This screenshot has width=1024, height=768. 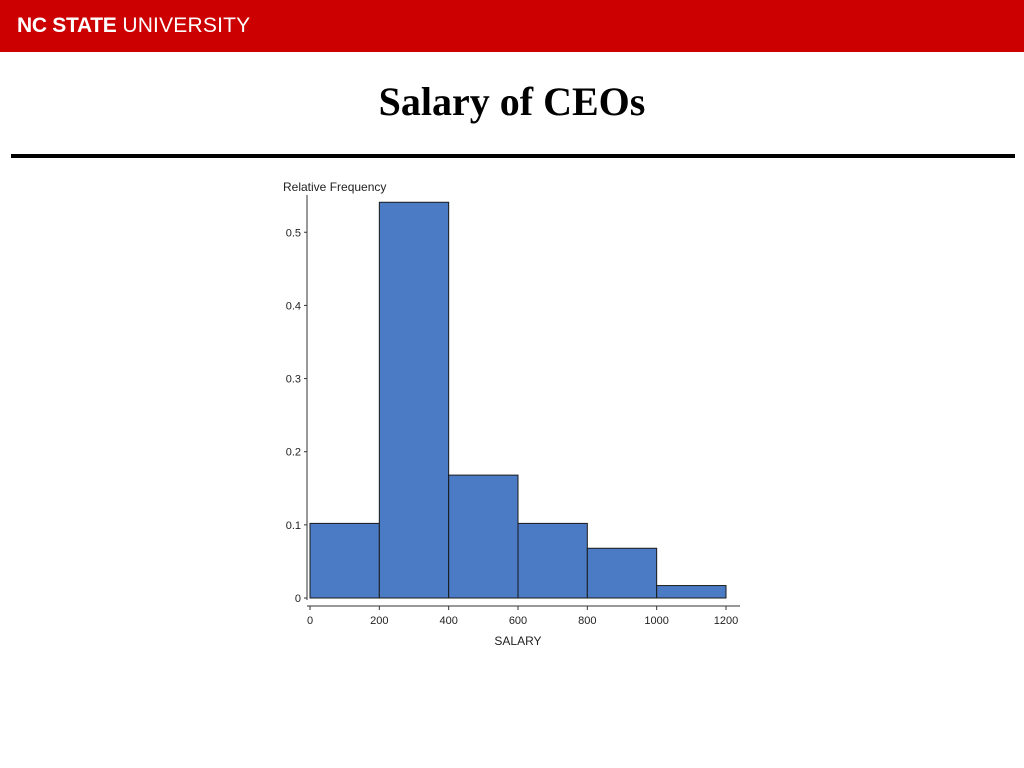 What do you see at coordinates (512, 101) in the screenshot?
I see `slide-title: Salary of CEOs` at bounding box center [512, 101].